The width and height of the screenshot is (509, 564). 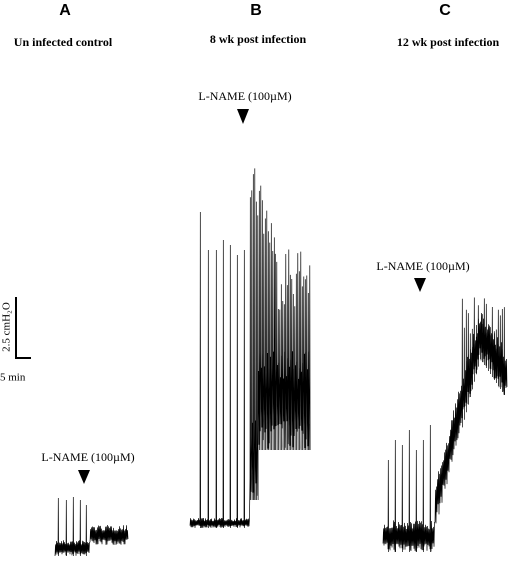 I want to click on scale-horizontal-label: 5 min, so click(x=13, y=378).